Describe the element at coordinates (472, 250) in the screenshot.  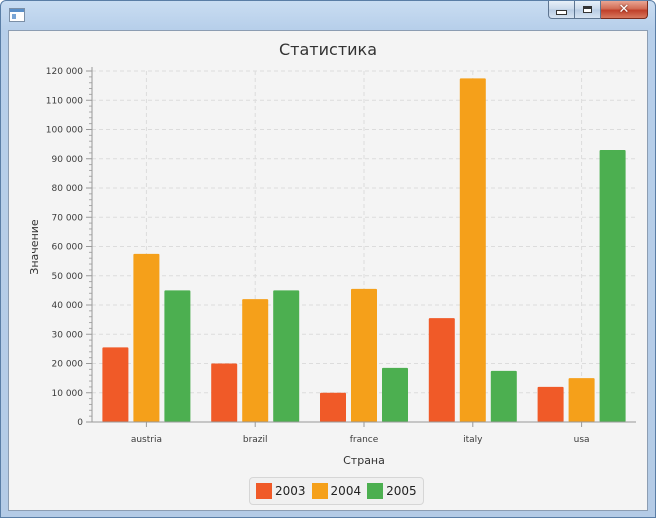
I see `bar-2004-italy` at that location.